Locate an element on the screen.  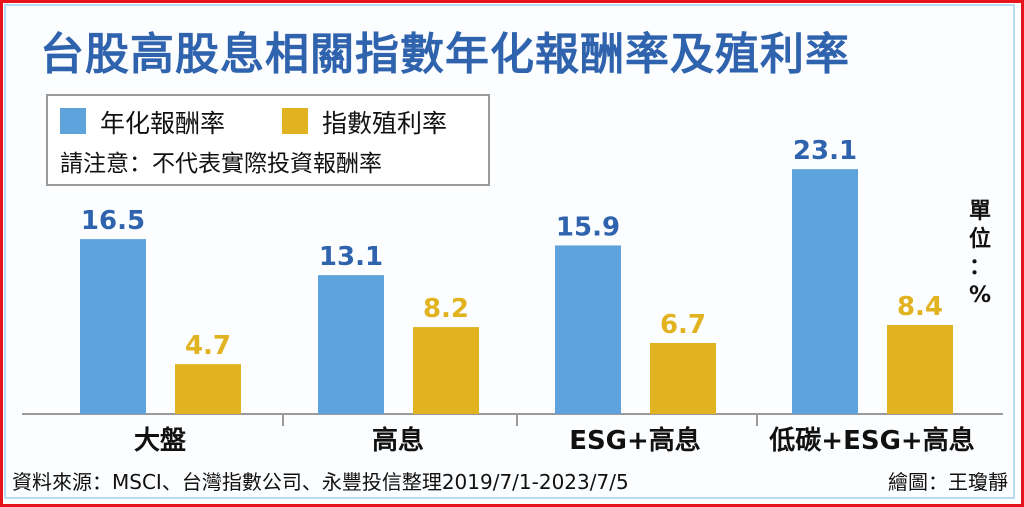
legend-label-annual-return: 年化報酬率 is located at coordinates (163, 123).